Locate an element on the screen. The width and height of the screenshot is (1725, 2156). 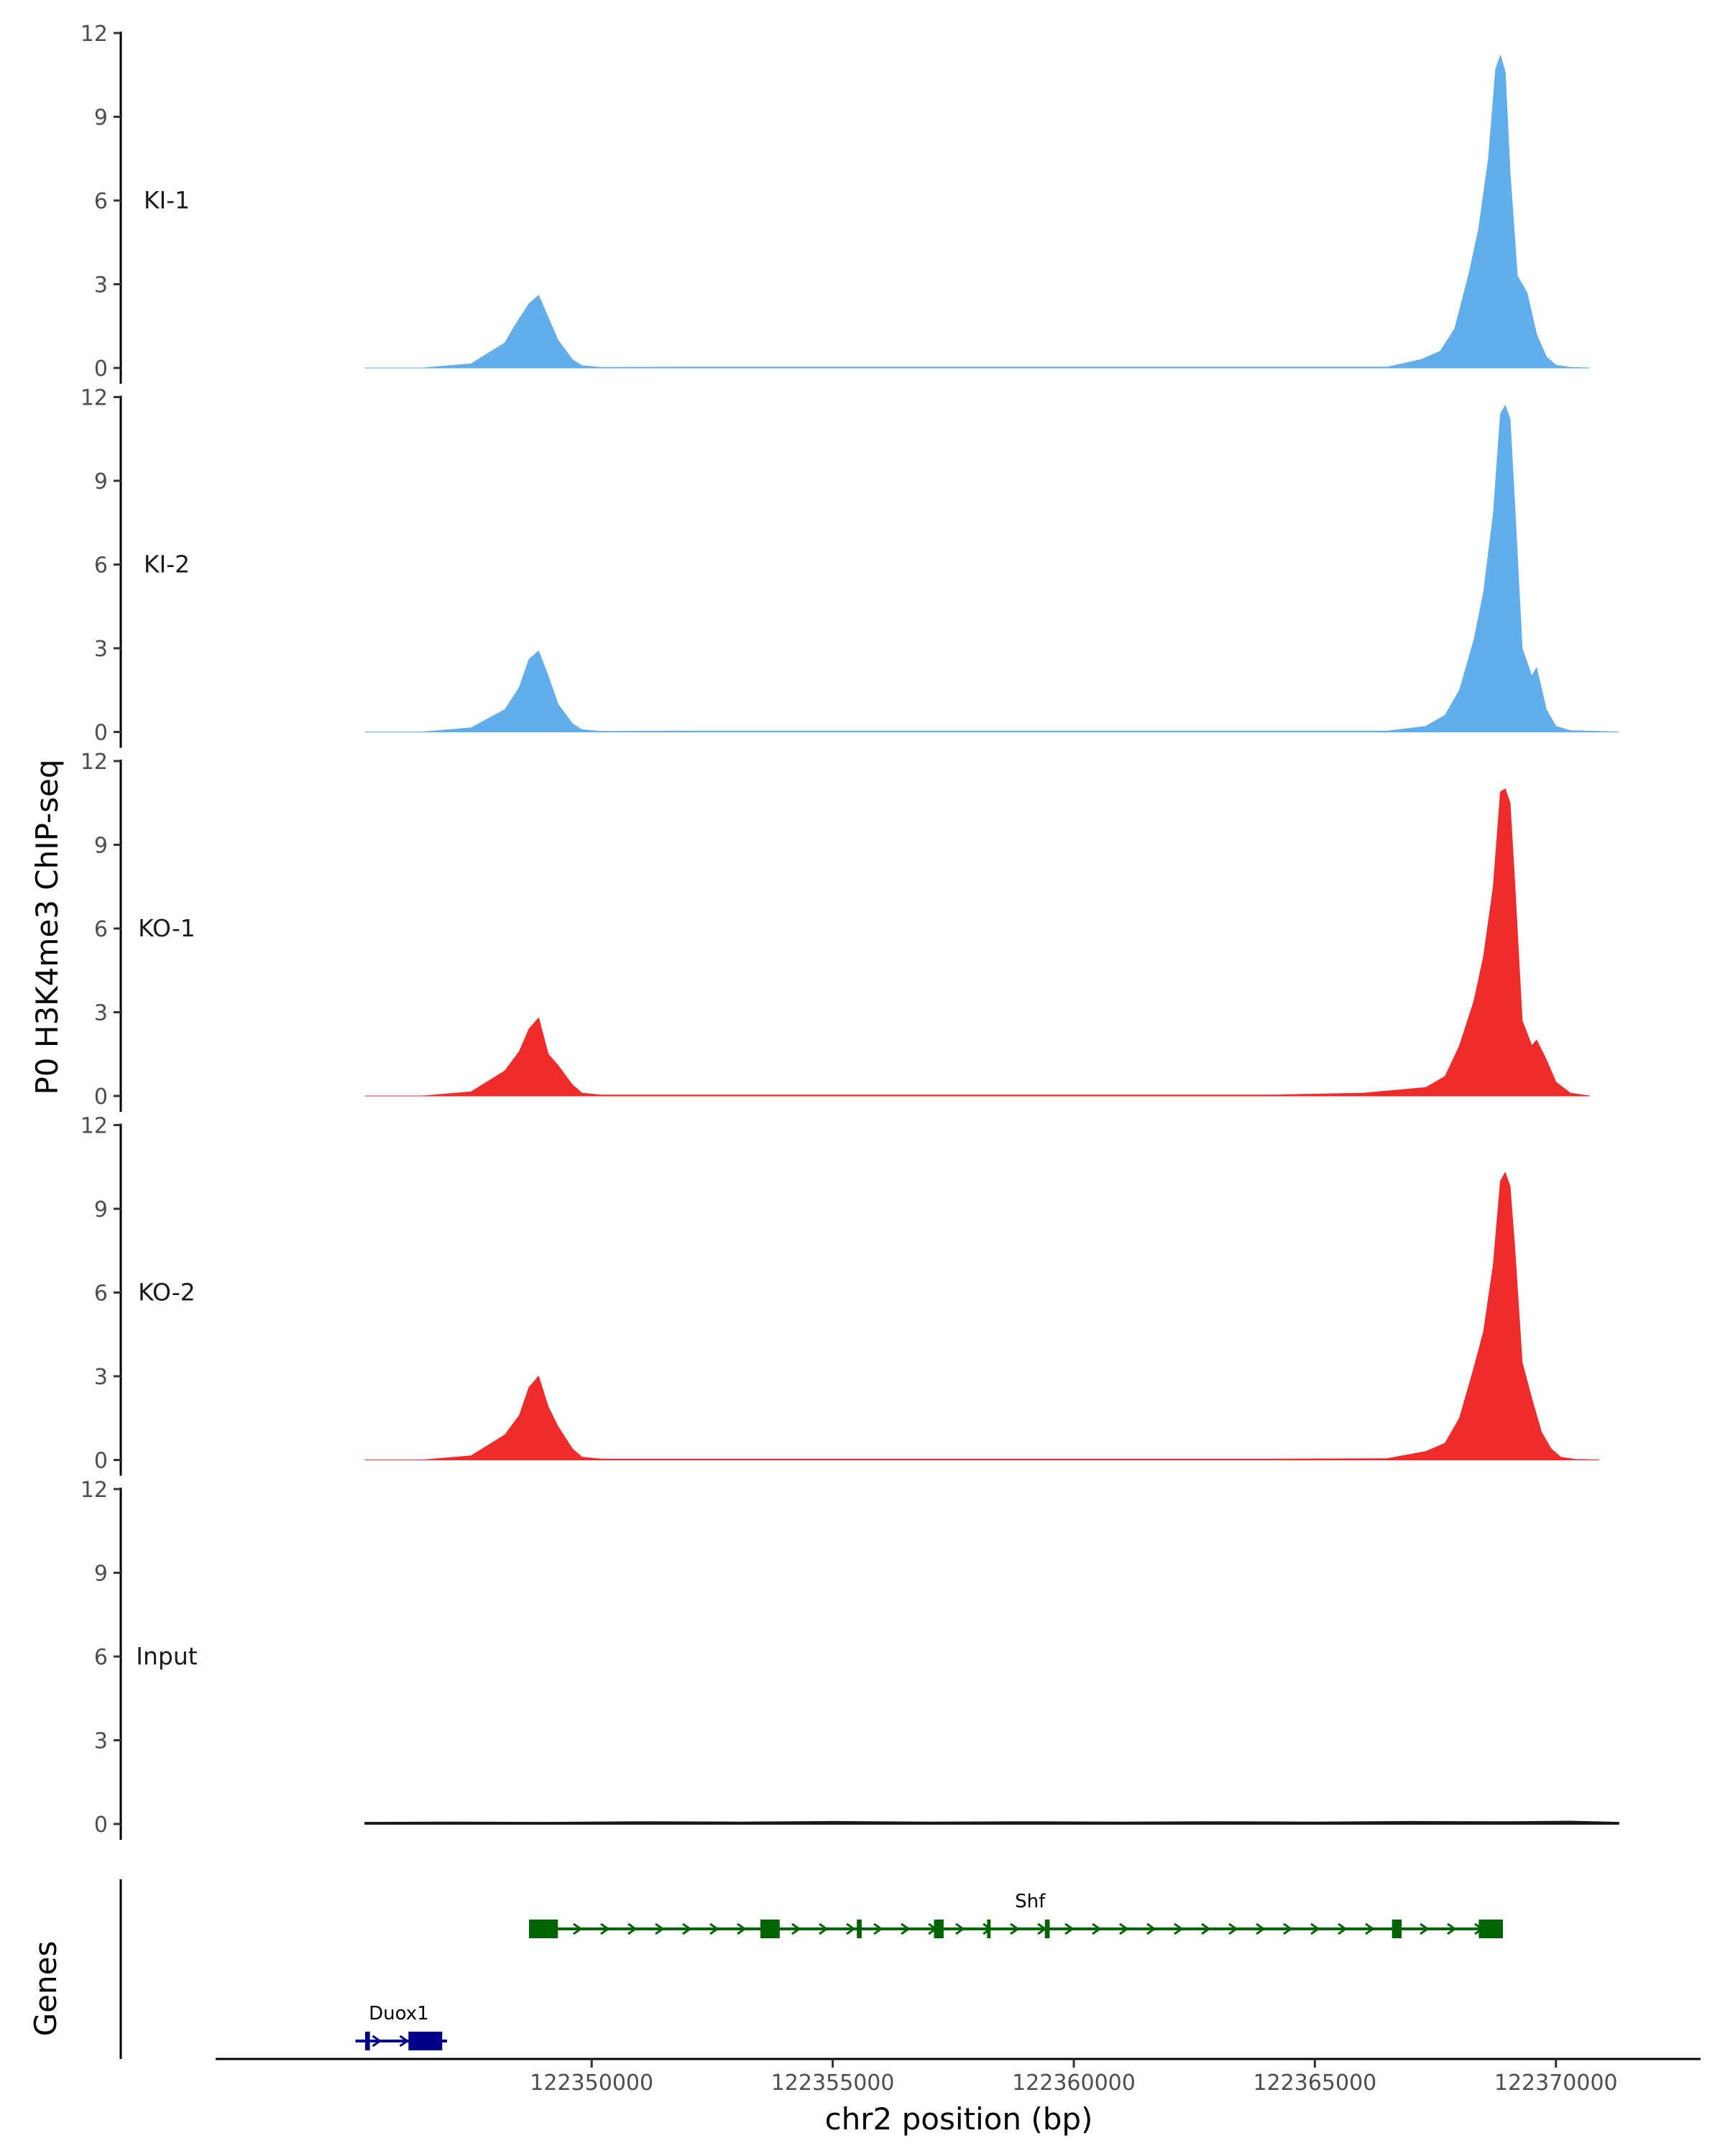
x-tick-label: 122365000 is located at coordinates (1314, 2083).